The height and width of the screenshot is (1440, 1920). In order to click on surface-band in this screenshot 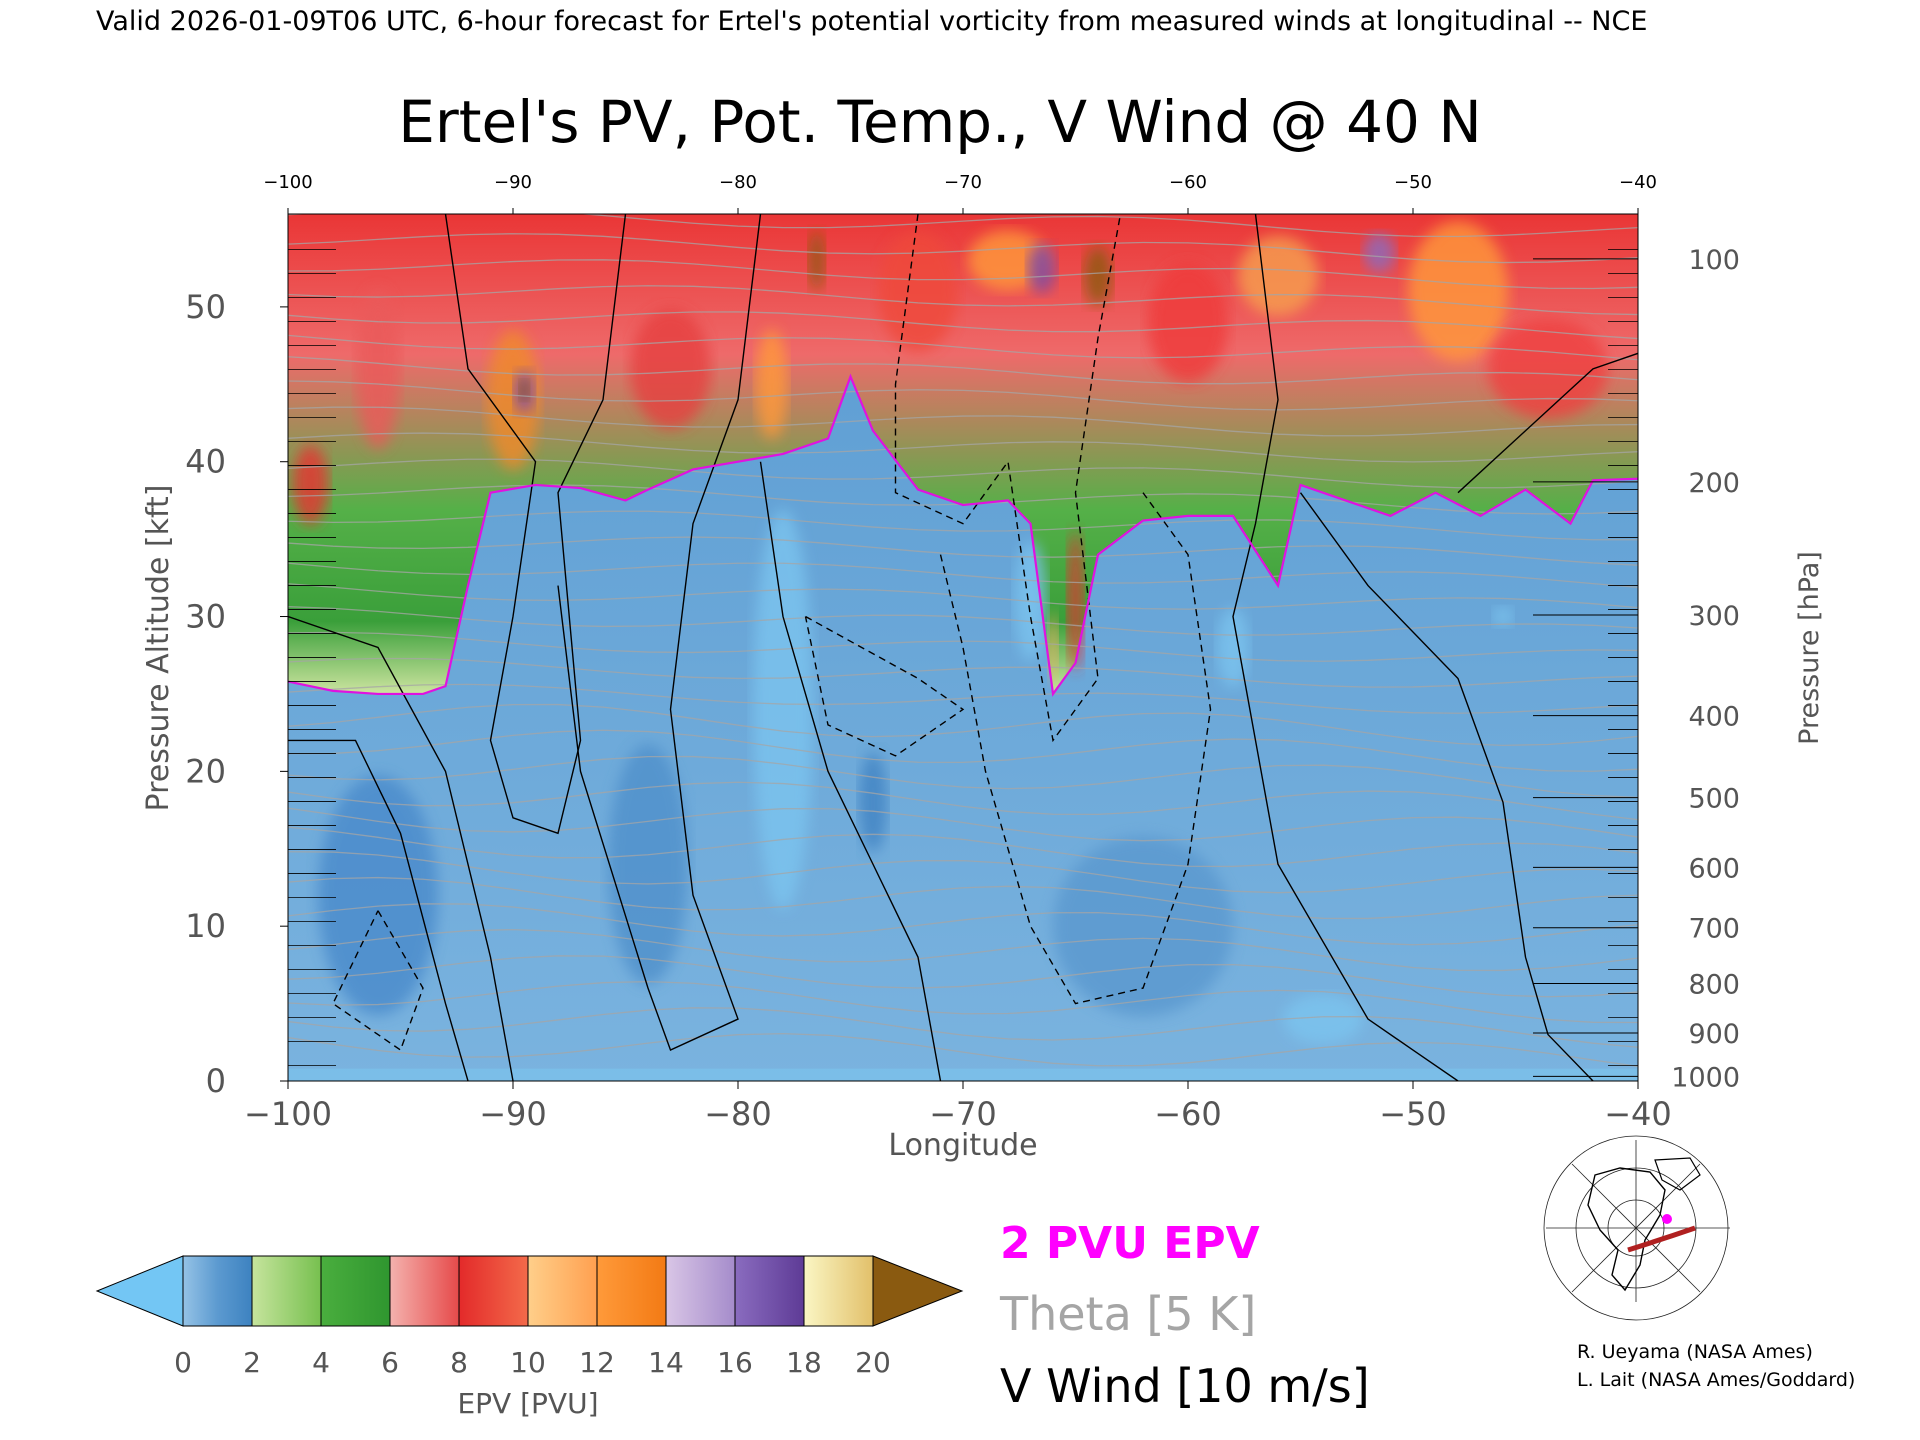, I will do `click(963, 1074)`.